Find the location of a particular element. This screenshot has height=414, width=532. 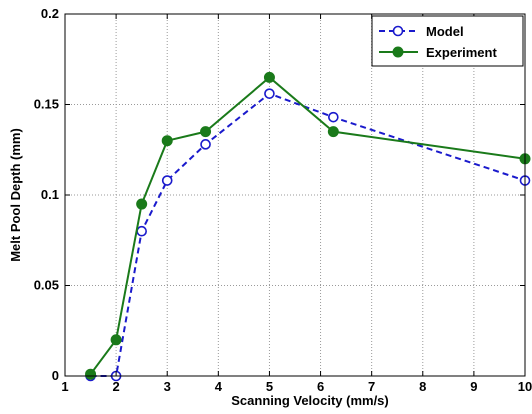

x-tick-label: 7 is located at coordinates (371, 386).